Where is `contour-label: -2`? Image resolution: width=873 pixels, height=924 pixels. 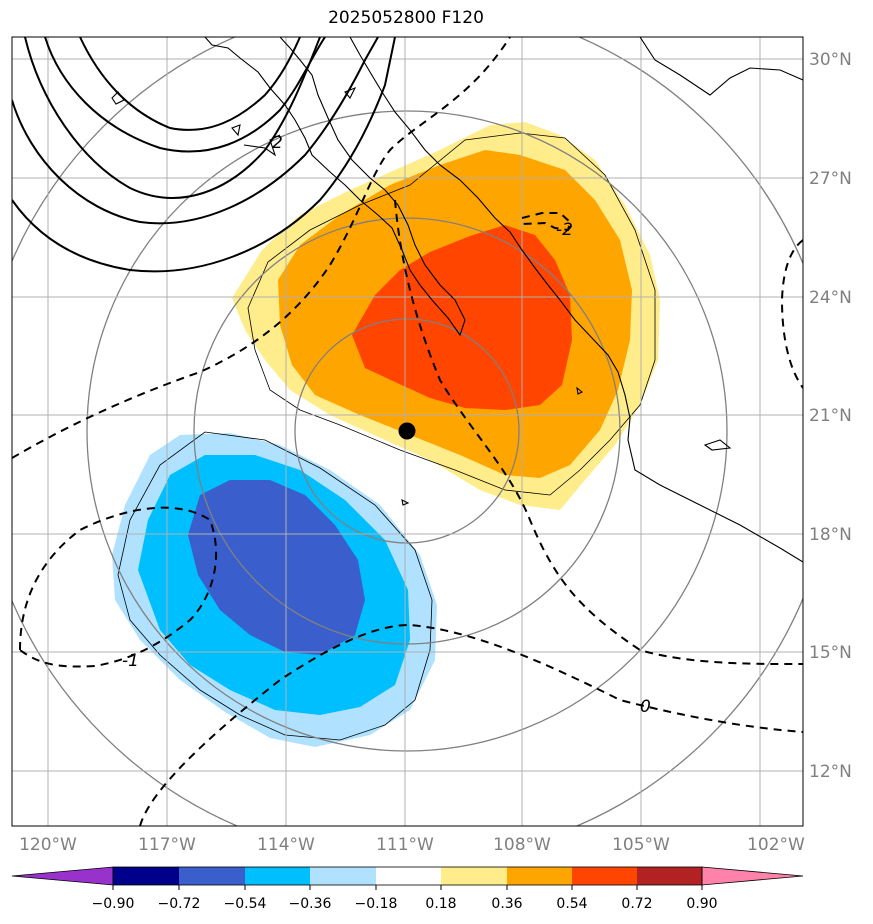
contour-label: -2 is located at coordinates (564, 230).